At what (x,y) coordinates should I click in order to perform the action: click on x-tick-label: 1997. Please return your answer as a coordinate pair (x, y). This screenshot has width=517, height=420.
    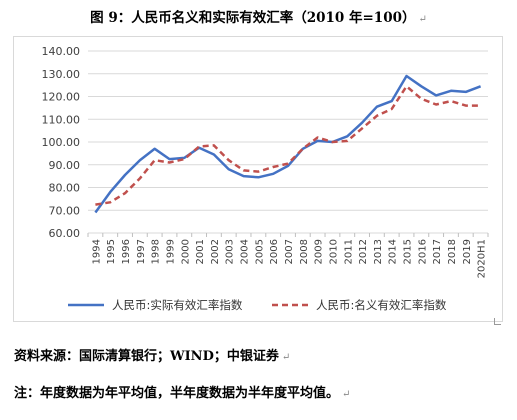
    Looking at the image, I should click on (141, 251).